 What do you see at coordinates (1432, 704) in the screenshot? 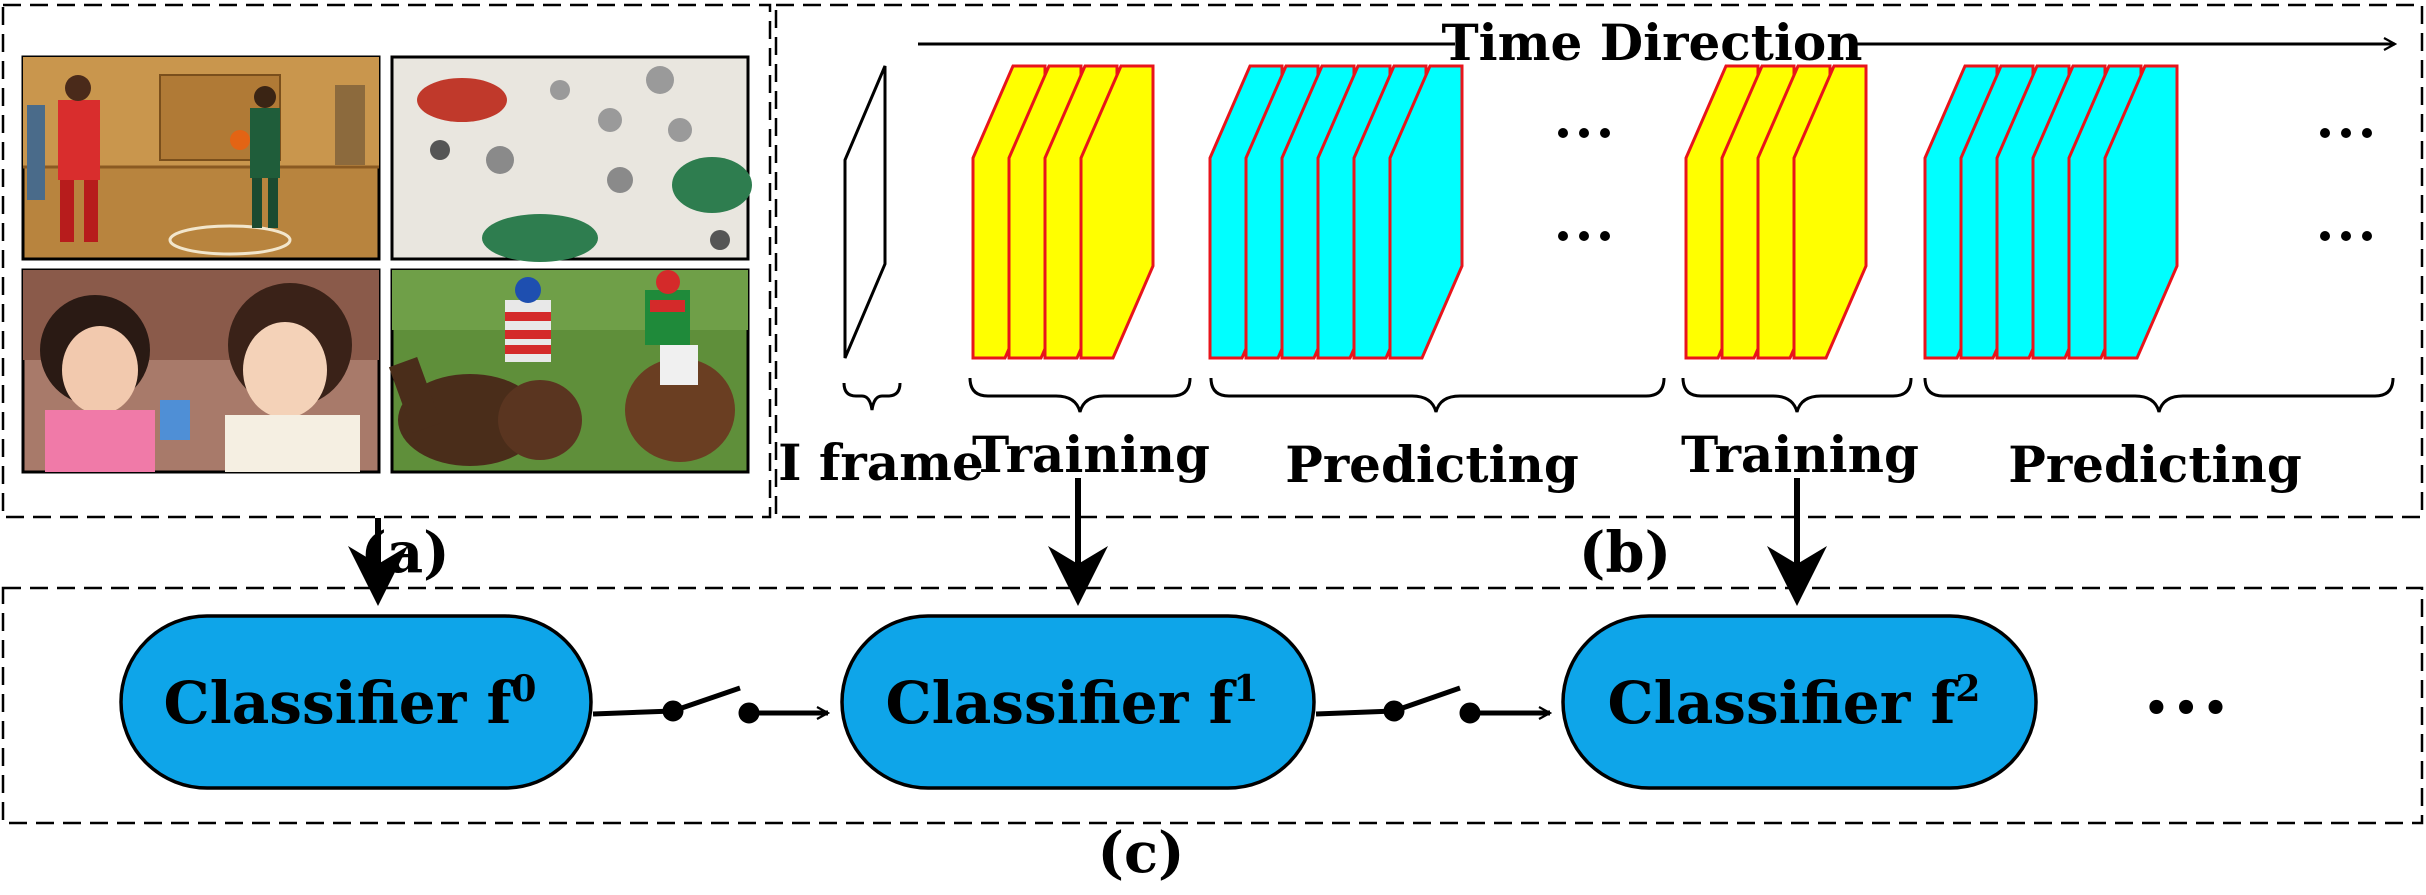
I see `switch-f1-f2` at bounding box center [1432, 704].